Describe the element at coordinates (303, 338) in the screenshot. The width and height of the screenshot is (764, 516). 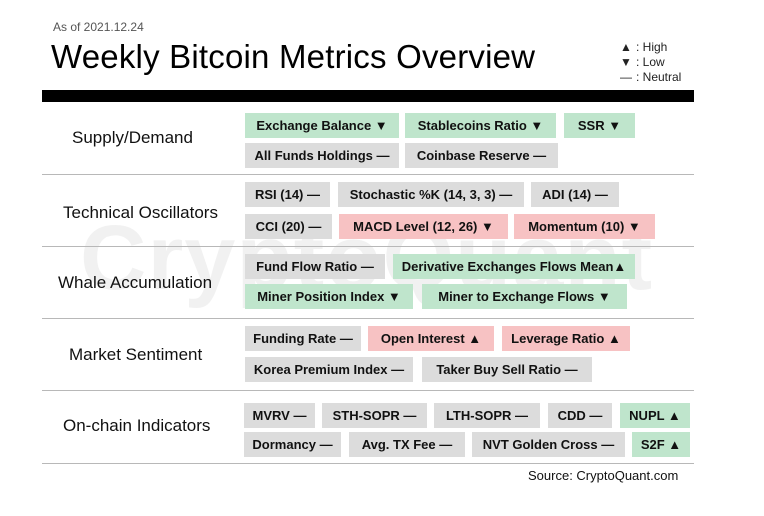
I see `metric-funding-rate: Funding Rate —` at that location.